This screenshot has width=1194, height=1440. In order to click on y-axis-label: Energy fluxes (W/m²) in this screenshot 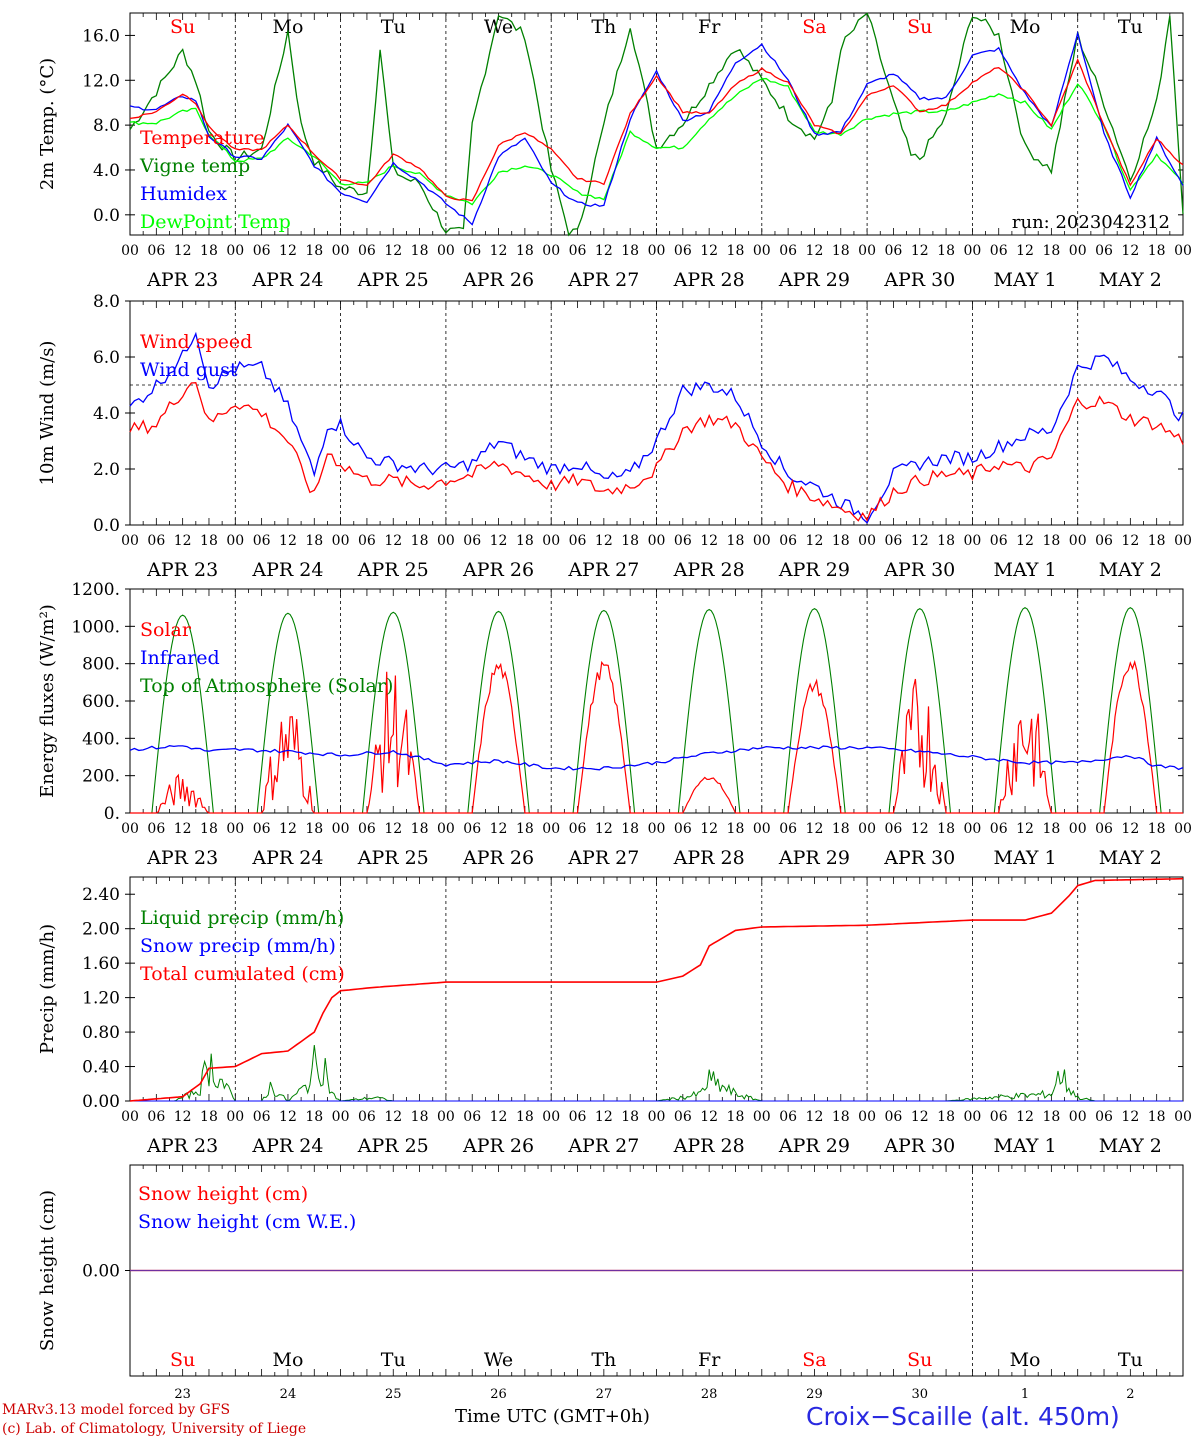, I will do `click(47, 701)`.